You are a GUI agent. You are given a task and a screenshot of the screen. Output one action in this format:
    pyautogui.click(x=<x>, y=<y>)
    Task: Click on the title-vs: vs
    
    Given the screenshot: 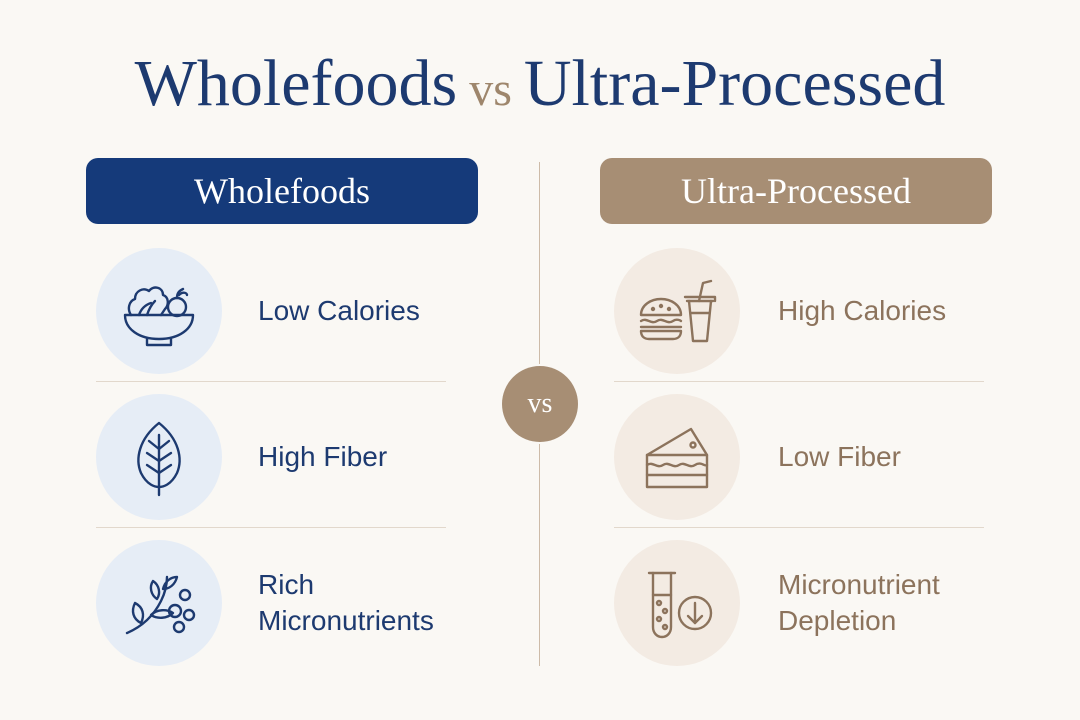 What is the action you would take?
    pyautogui.click(x=490, y=89)
    